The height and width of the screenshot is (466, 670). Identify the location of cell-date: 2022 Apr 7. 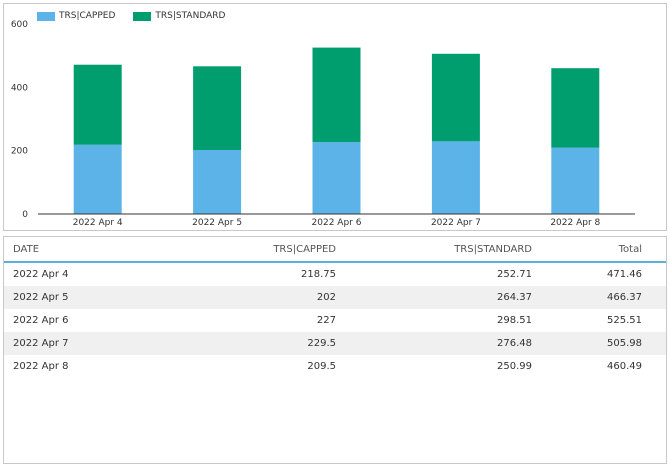
(85, 343).